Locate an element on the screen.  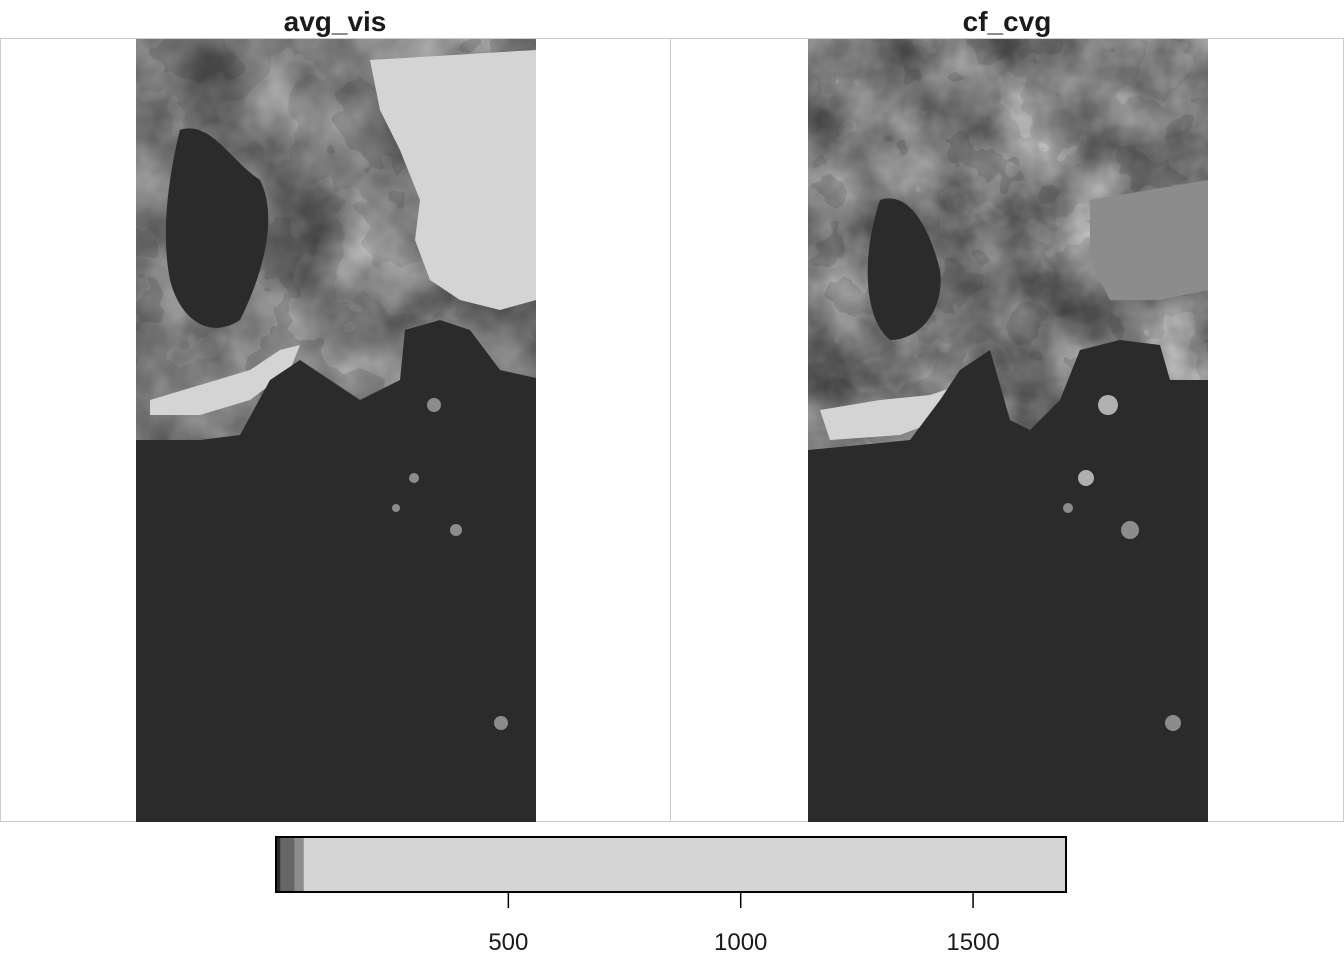
colorbar-frame is located at coordinates (671, 864).